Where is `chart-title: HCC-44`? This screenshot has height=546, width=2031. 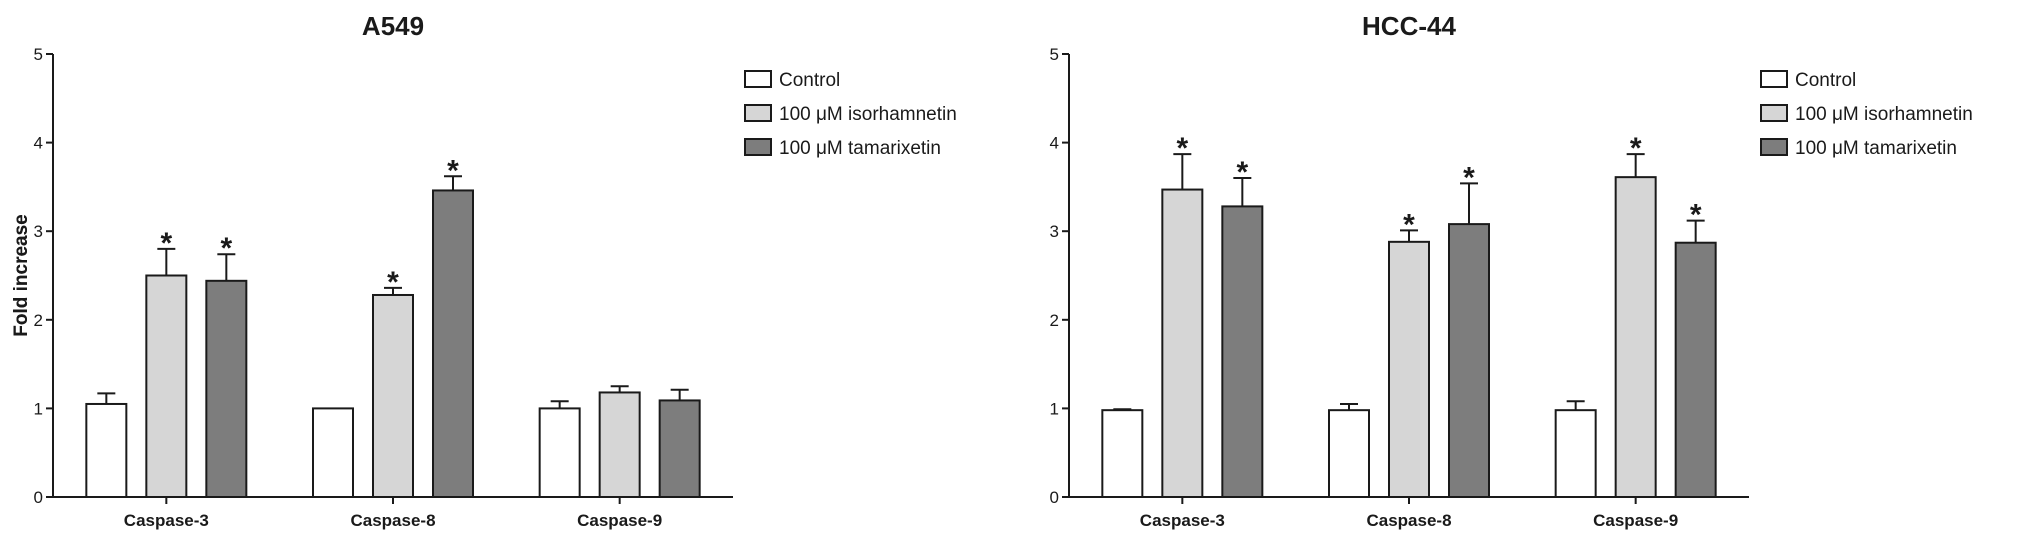
chart-title: HCC-44 is located at coordinates (1409, 26).